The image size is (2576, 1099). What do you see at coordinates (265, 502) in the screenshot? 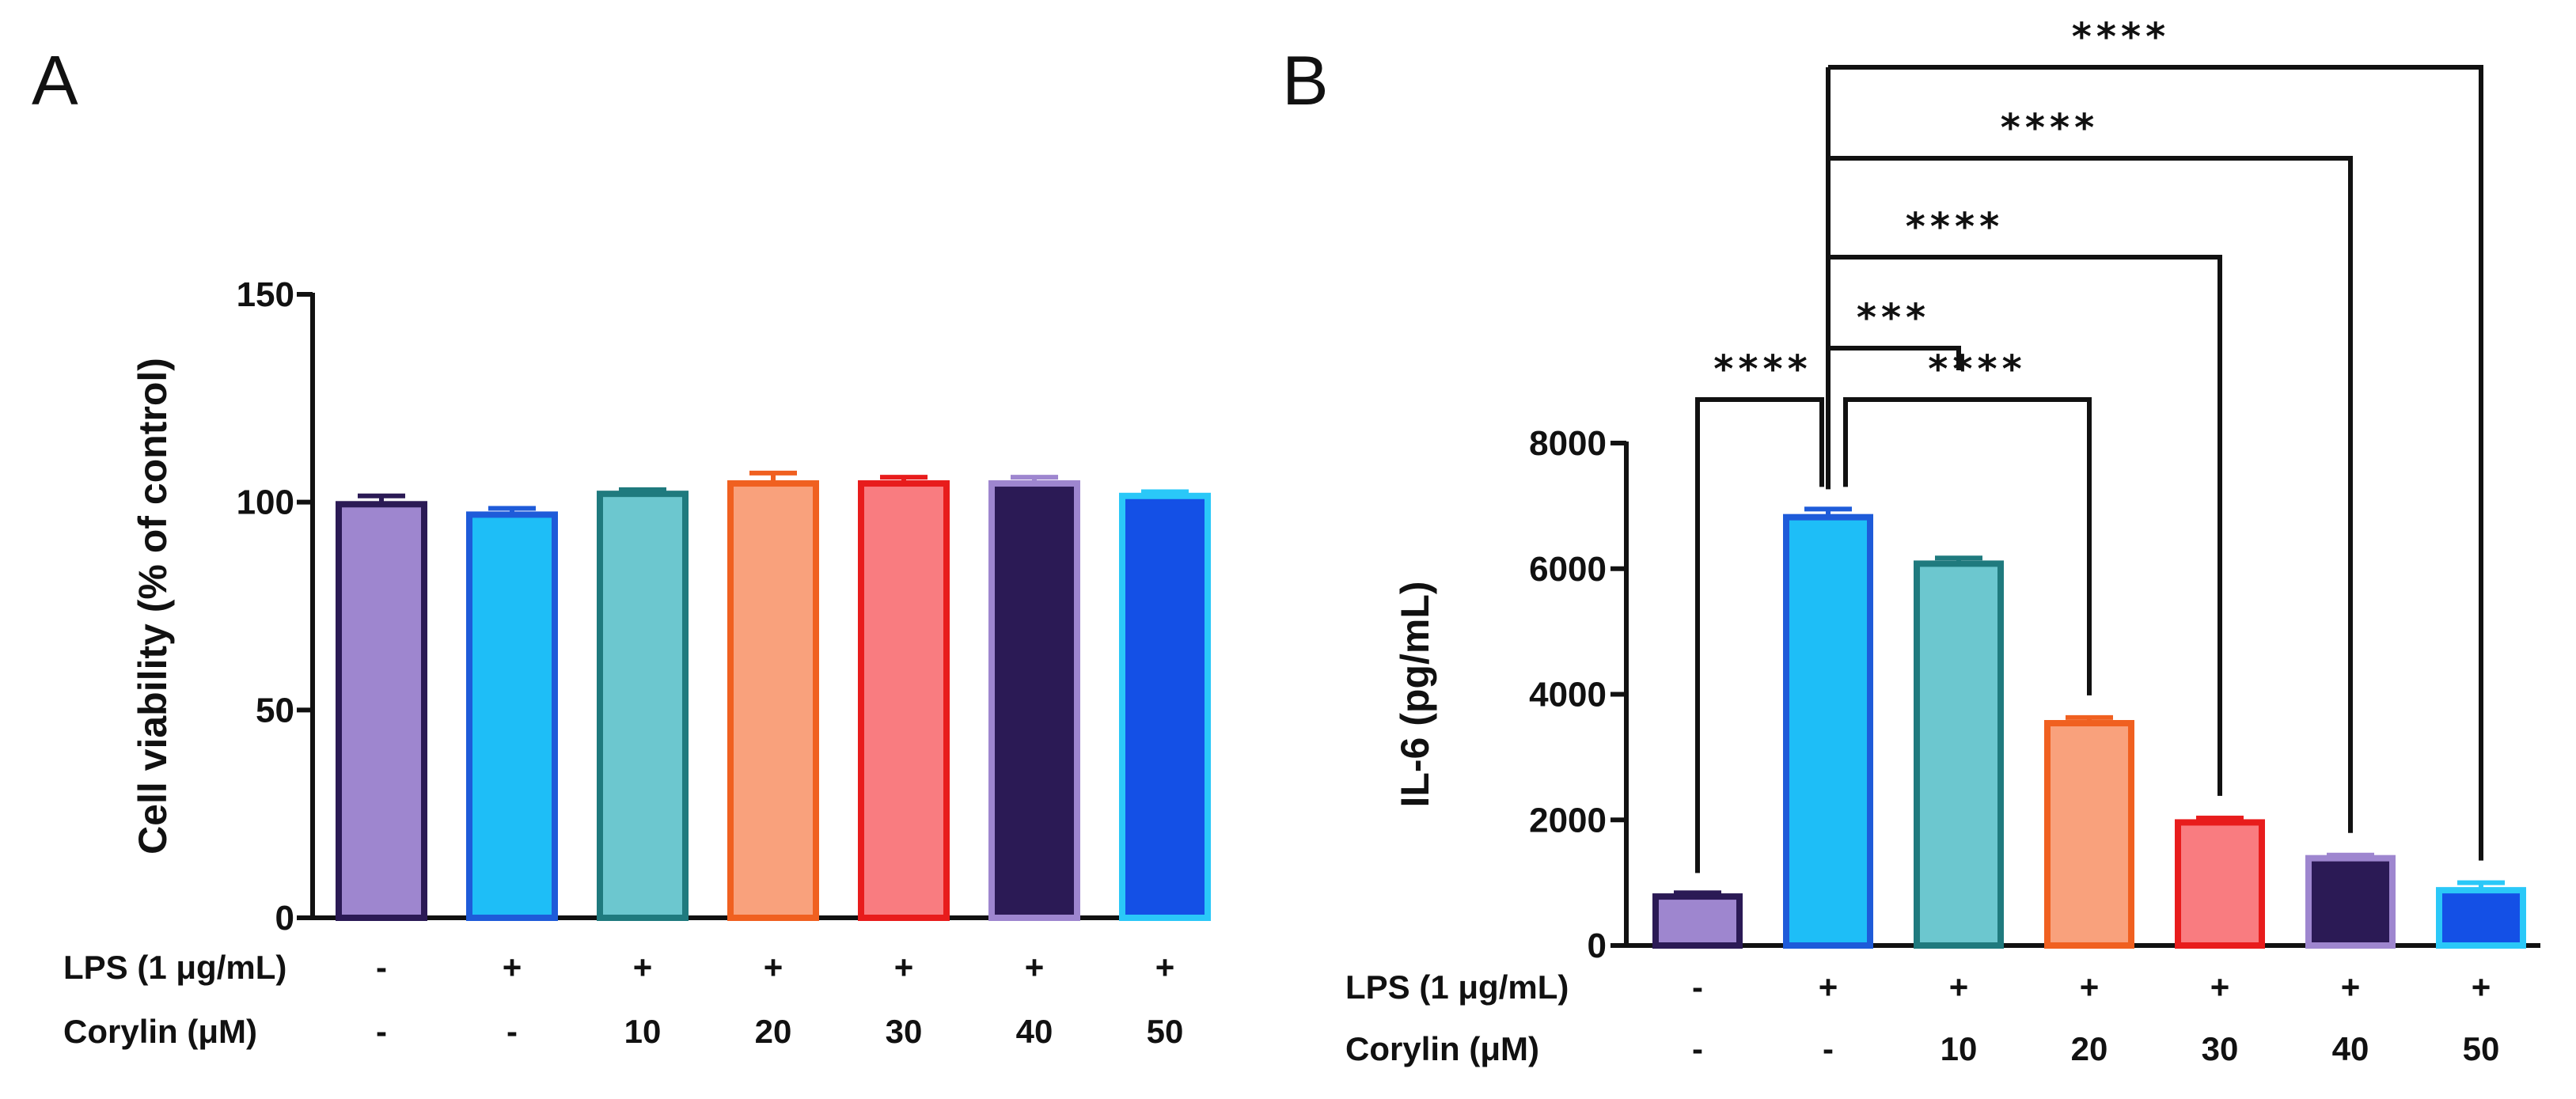
I see `y-tick-label: 100` at bounding box center [265, 502].